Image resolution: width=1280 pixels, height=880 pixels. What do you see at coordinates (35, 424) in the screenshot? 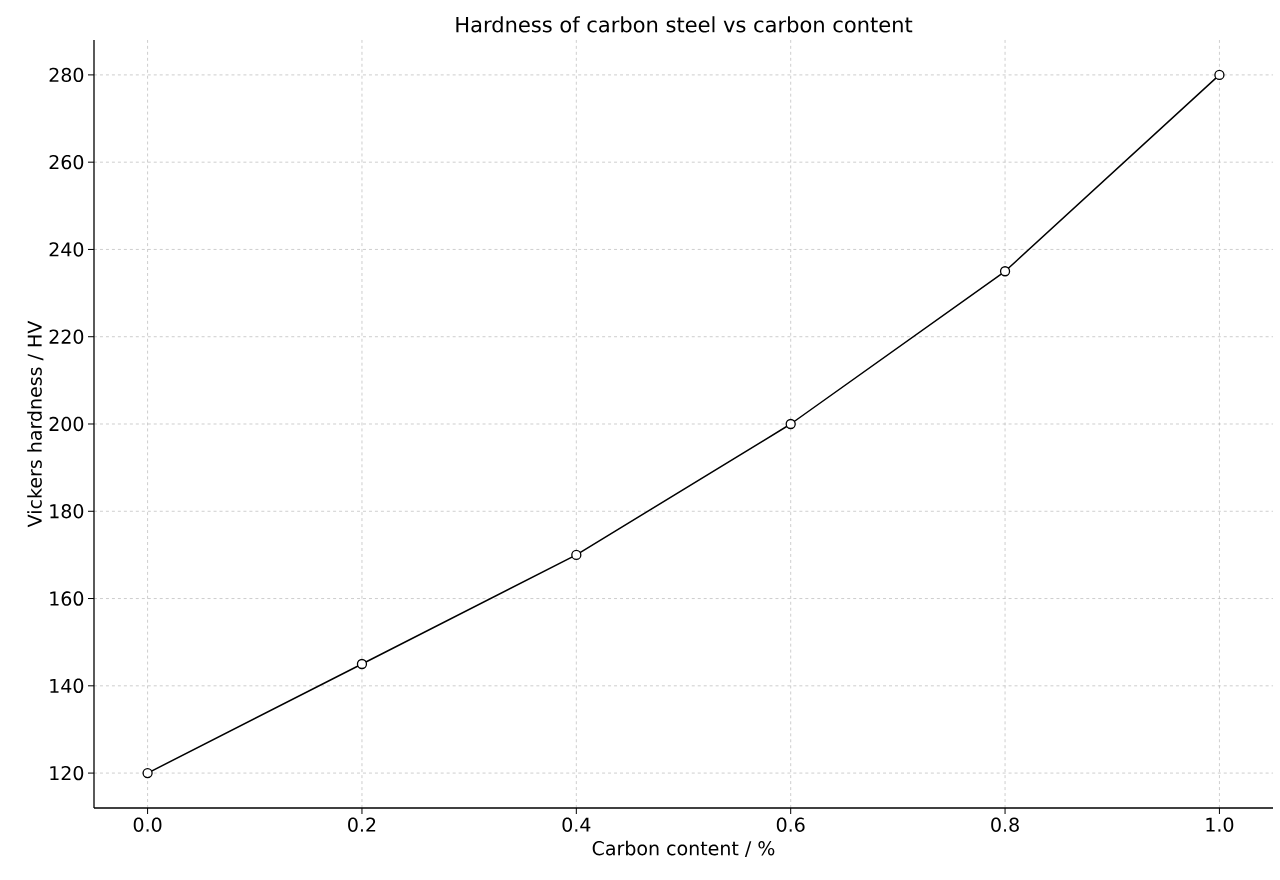
I see `y-axis-title: Vickers hardness / HV` at bounding box center [35, 424].